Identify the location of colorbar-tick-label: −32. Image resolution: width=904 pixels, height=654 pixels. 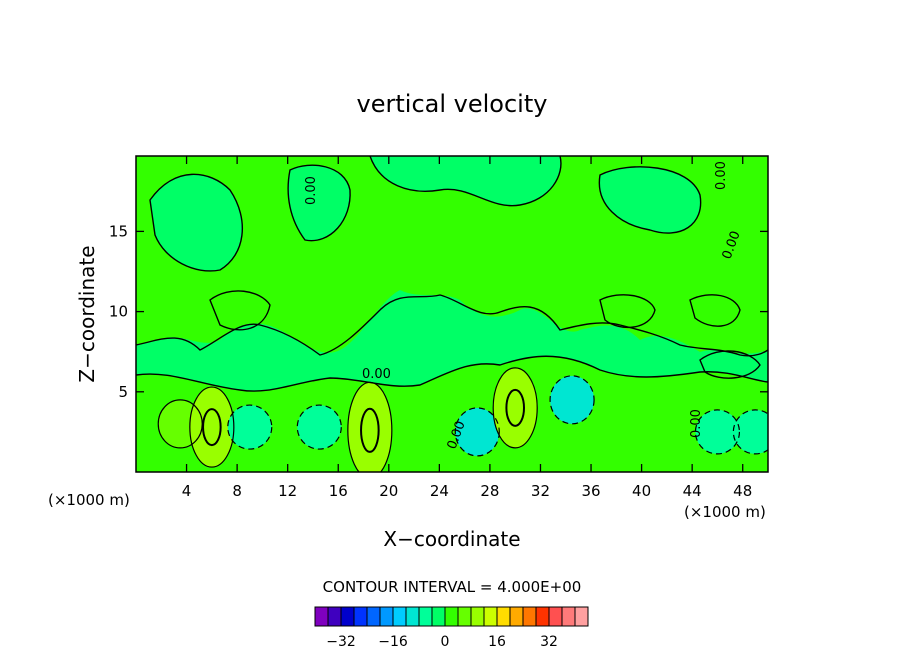
(341, 642).